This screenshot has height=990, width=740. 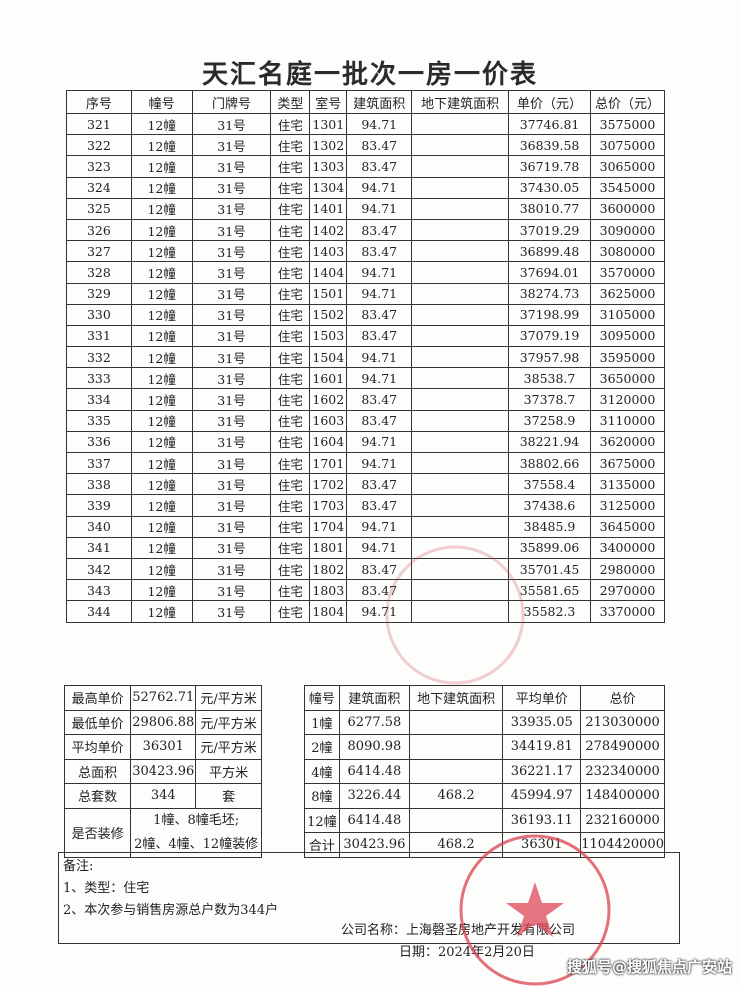 I want to click on table-cell: 3575000, so click(x=627, y=124).